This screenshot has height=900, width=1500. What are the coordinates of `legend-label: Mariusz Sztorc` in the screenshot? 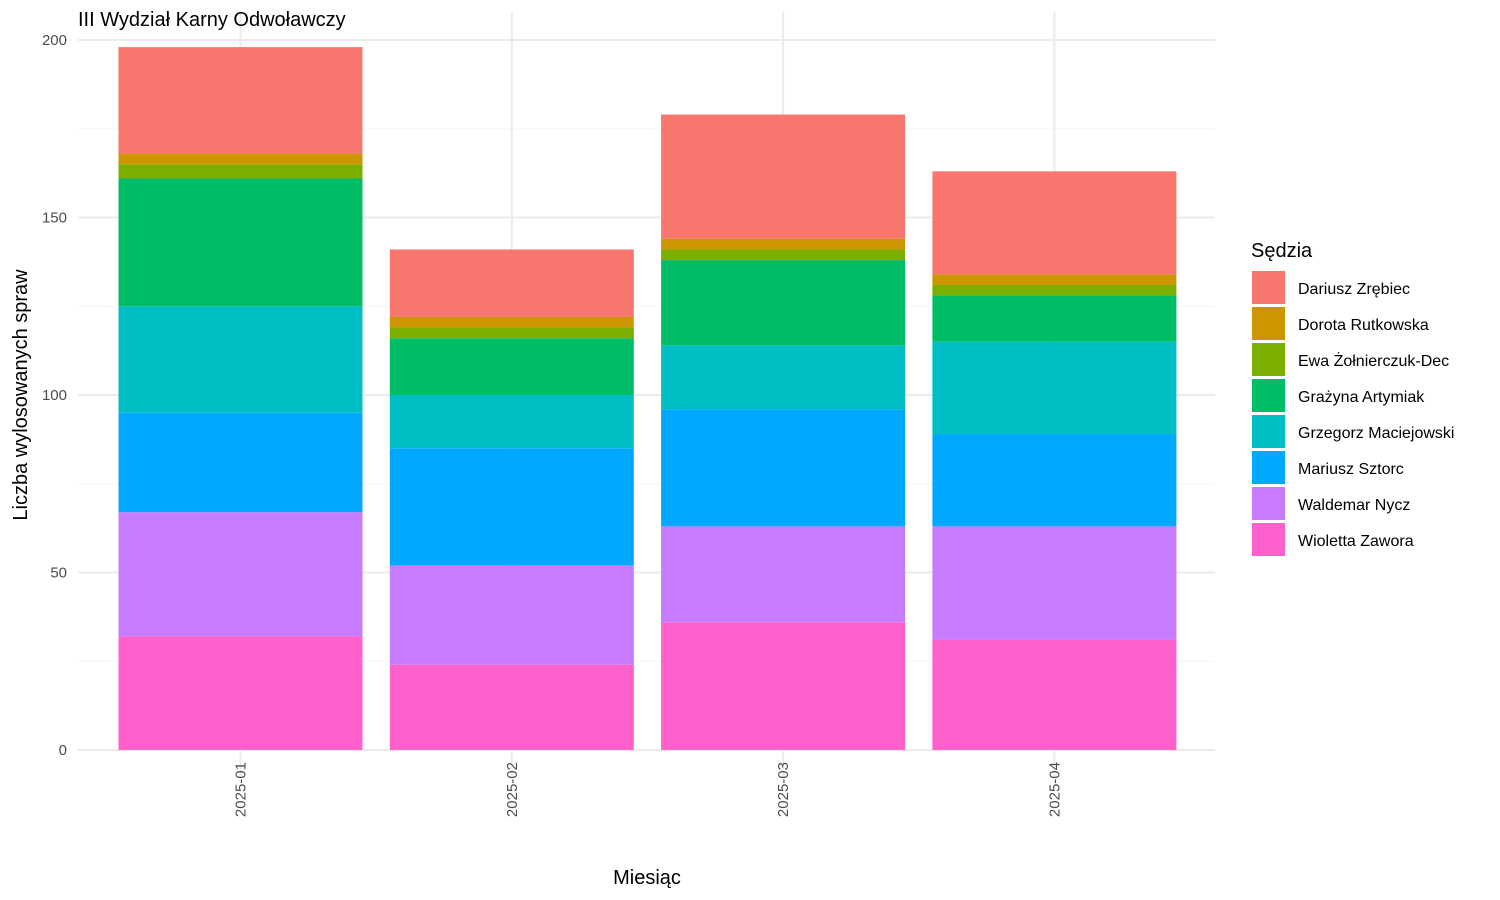 It's located at (1351, 469).